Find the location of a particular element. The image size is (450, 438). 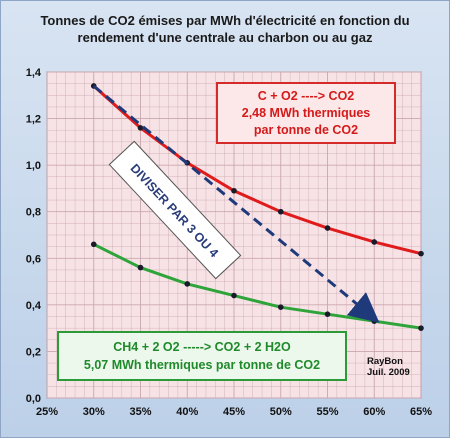

x-tick-label: 35% is located at coordinates (140, 412).